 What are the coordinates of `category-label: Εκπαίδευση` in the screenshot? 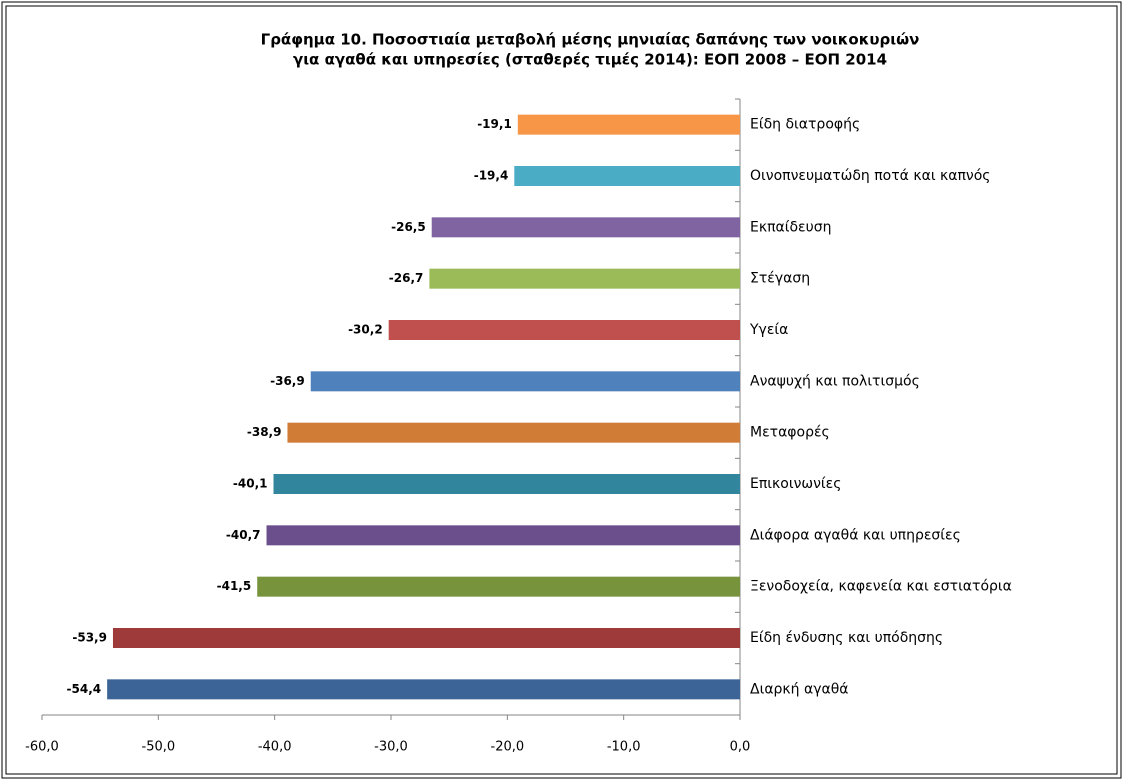 It's located at (790, 227).